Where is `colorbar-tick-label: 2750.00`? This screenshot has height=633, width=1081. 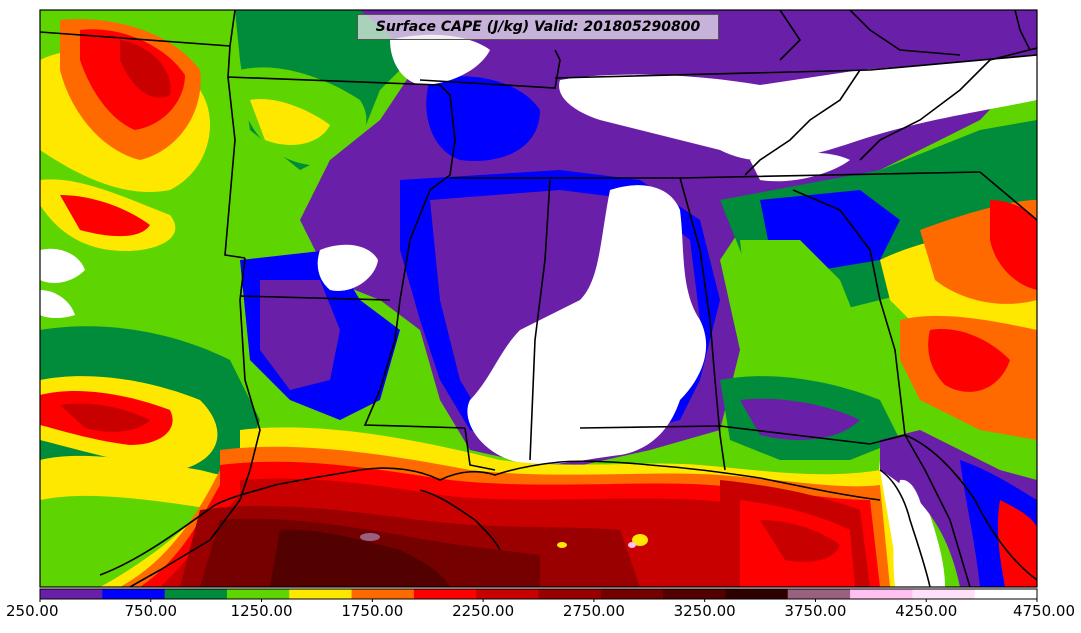
colorbar-tick-label: 2750.00 is located at coordinates (593, 611).